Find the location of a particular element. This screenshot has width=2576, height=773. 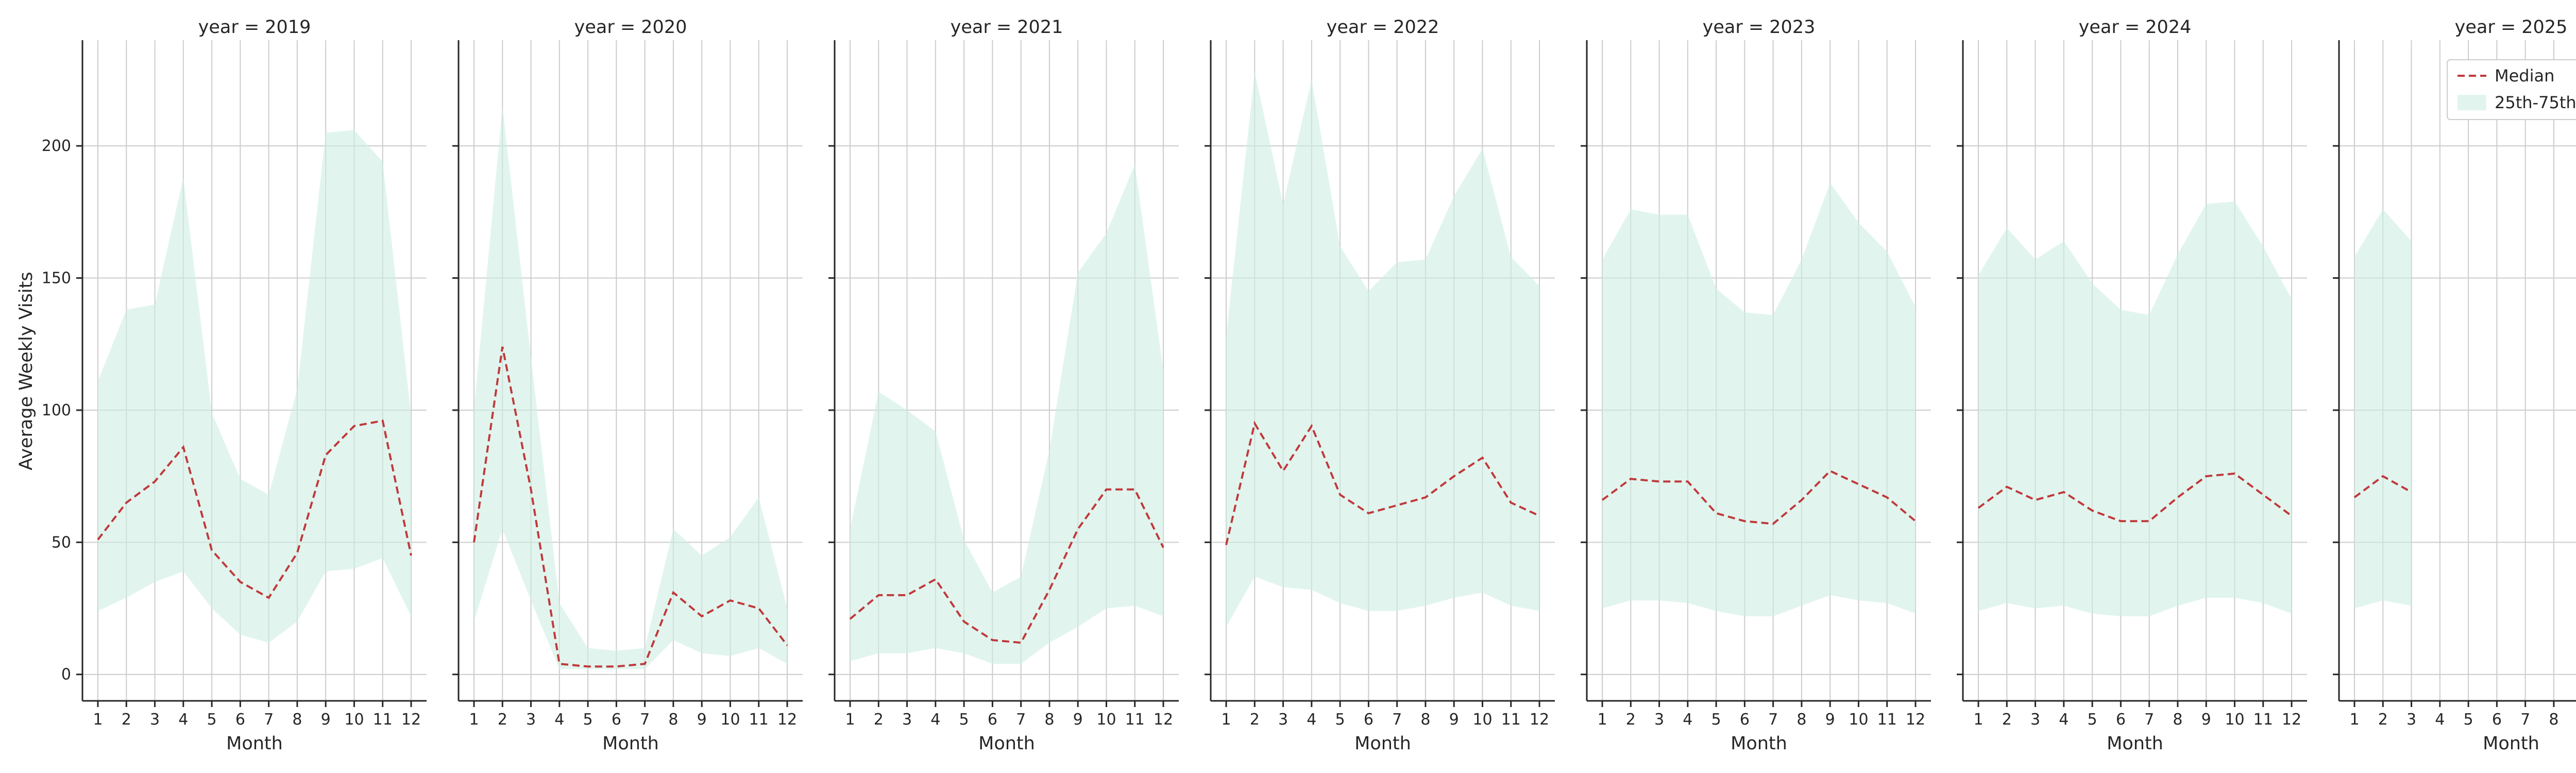

panel-title: year = 2020 is located at coordinates (630, 27).